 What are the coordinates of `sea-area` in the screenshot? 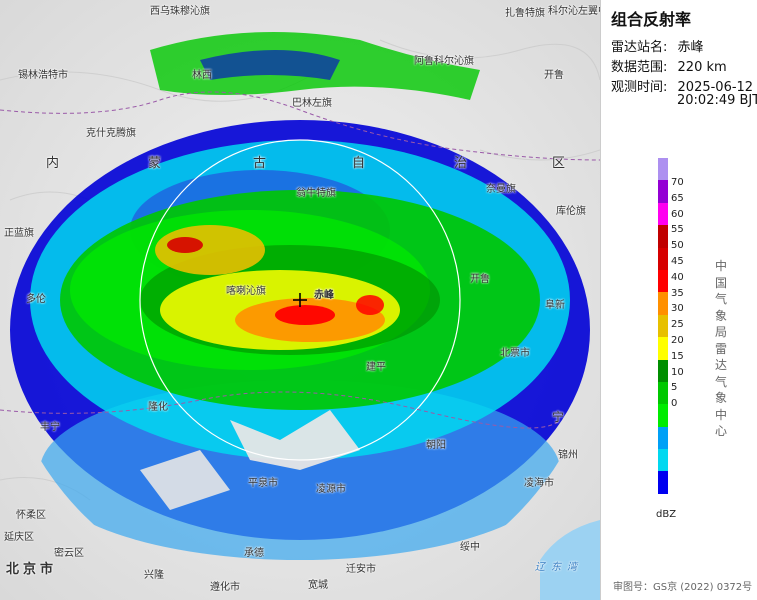 It's located at (570, 560).